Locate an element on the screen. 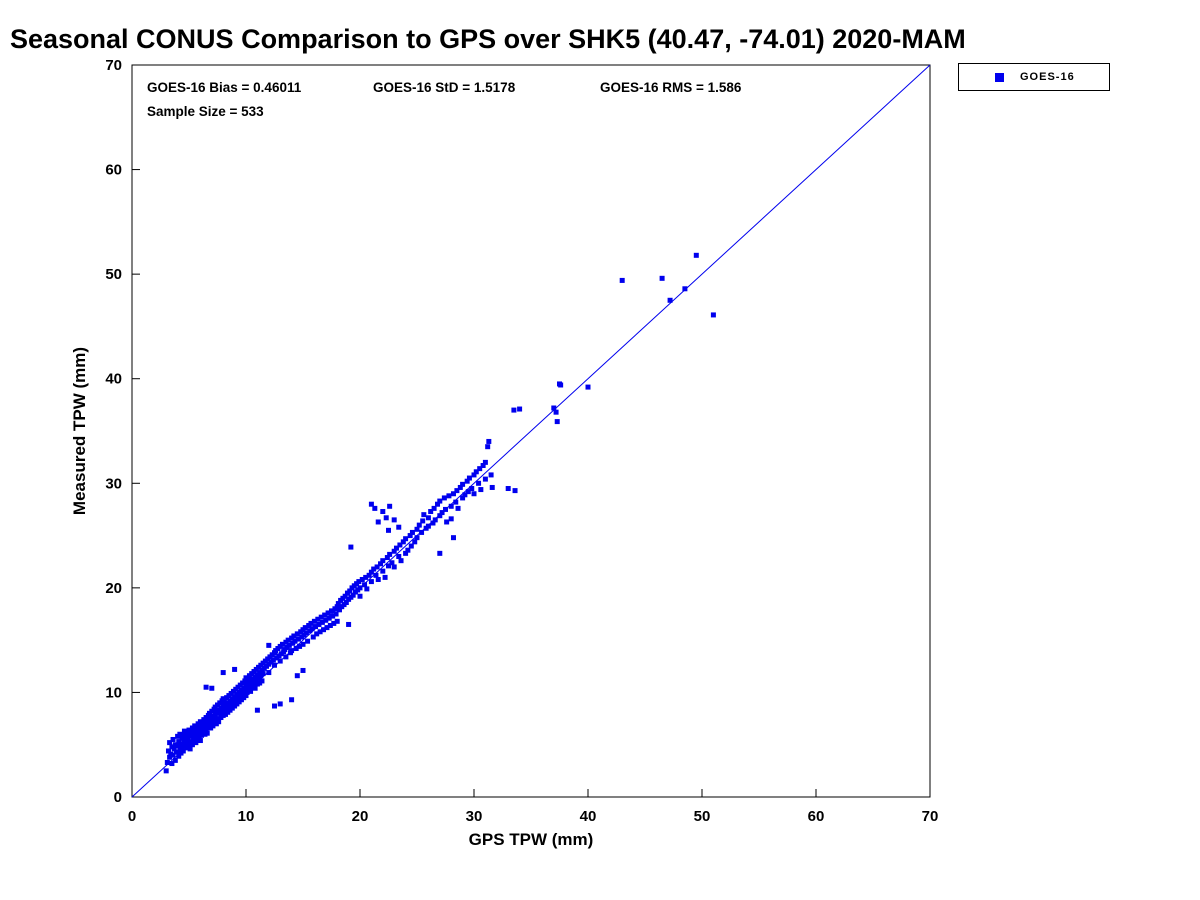  x-tick-label: 10 is located at coordinates (246, 816).